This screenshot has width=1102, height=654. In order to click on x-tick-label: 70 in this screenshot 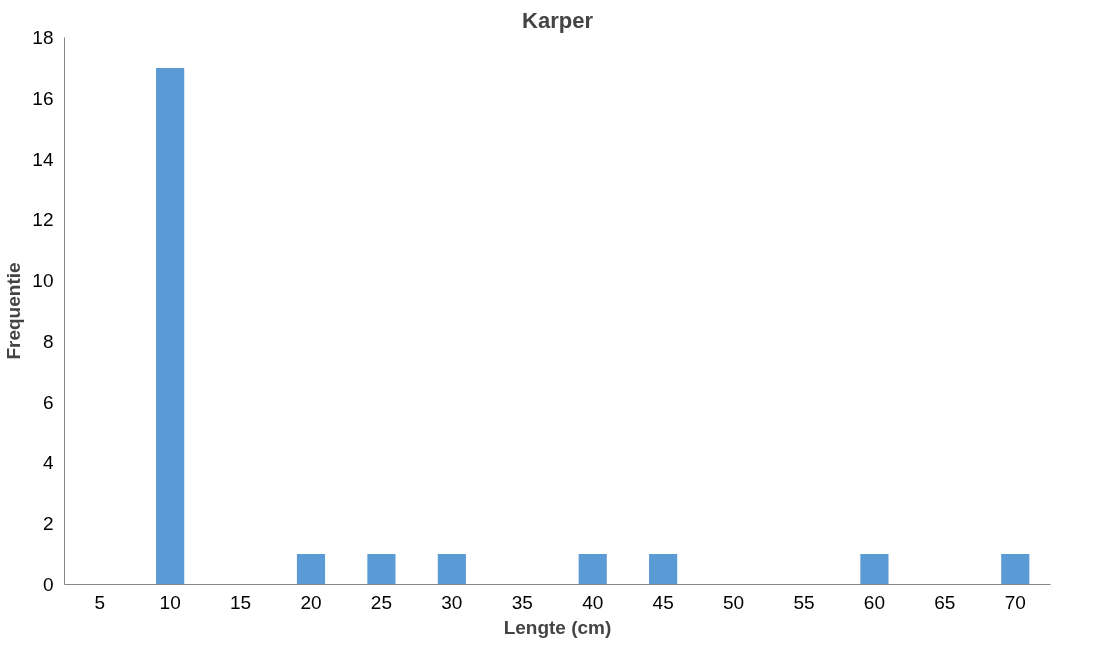, I will do `click(1015, 602)`.